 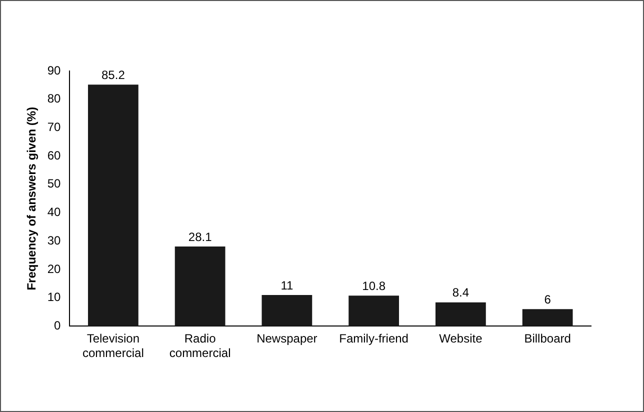 What do you see at coordinates (54, 155) in the screenshot?
I see `y-tick-label: 60` at bounding box center [54, 155].